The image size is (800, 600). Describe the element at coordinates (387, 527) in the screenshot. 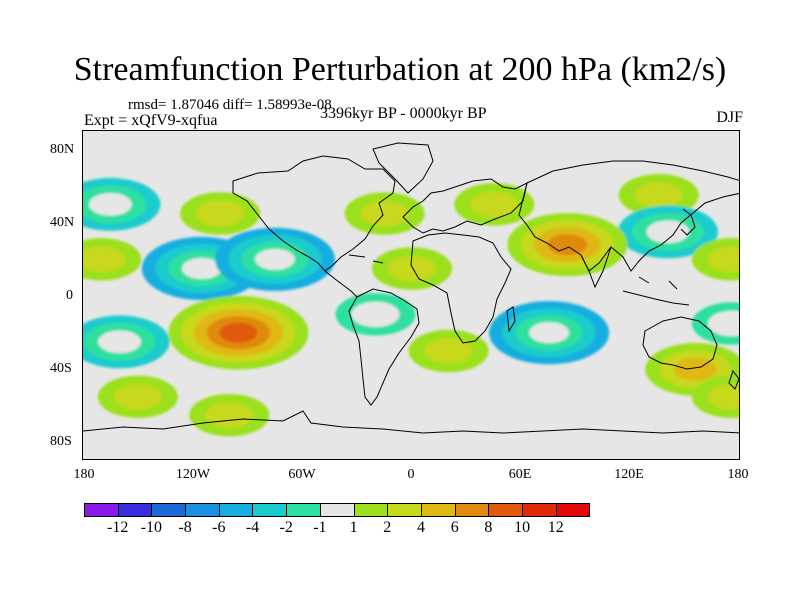

I see `colorbar-label: 2` at that location.